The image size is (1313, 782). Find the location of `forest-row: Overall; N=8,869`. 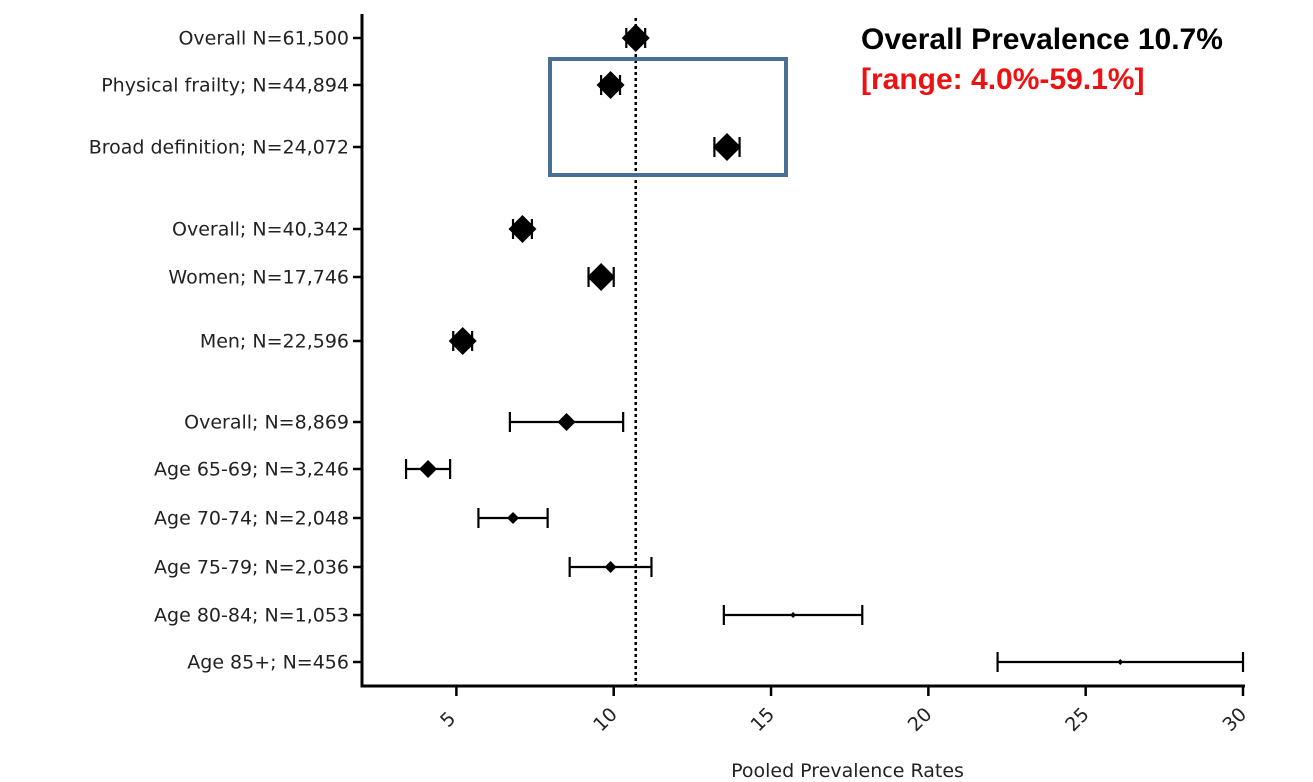

forest-row: Overall; N=8,869 is located at coordinates (404, 423).